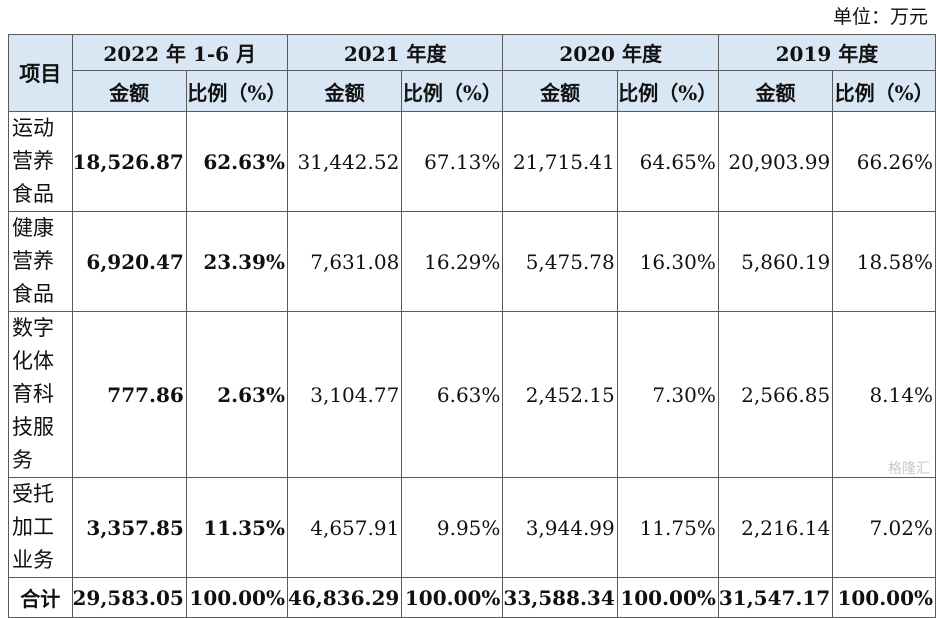 The image size is (936, 618). What do you see at coordinates (179, 52) in the screenshot?
I see `header-period-2022h1: 2022 年 1-6 月` at bounding box center [179, 52].